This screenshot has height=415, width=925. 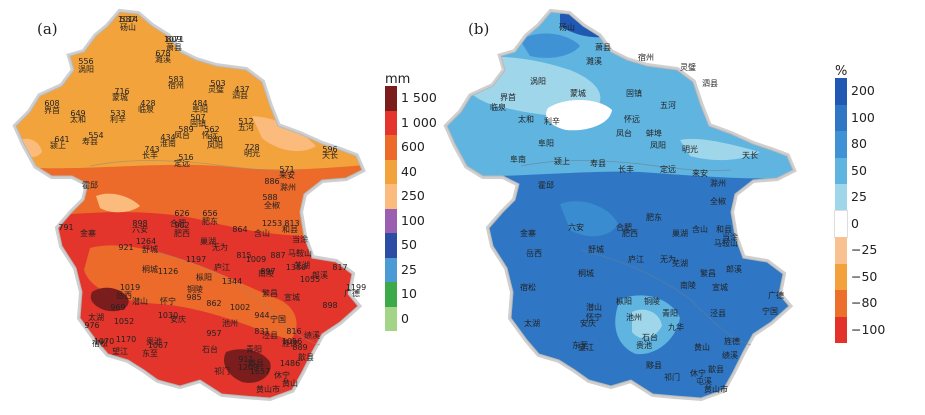 I want to click on place-name: 怀宁, so click(x=594, y=317).